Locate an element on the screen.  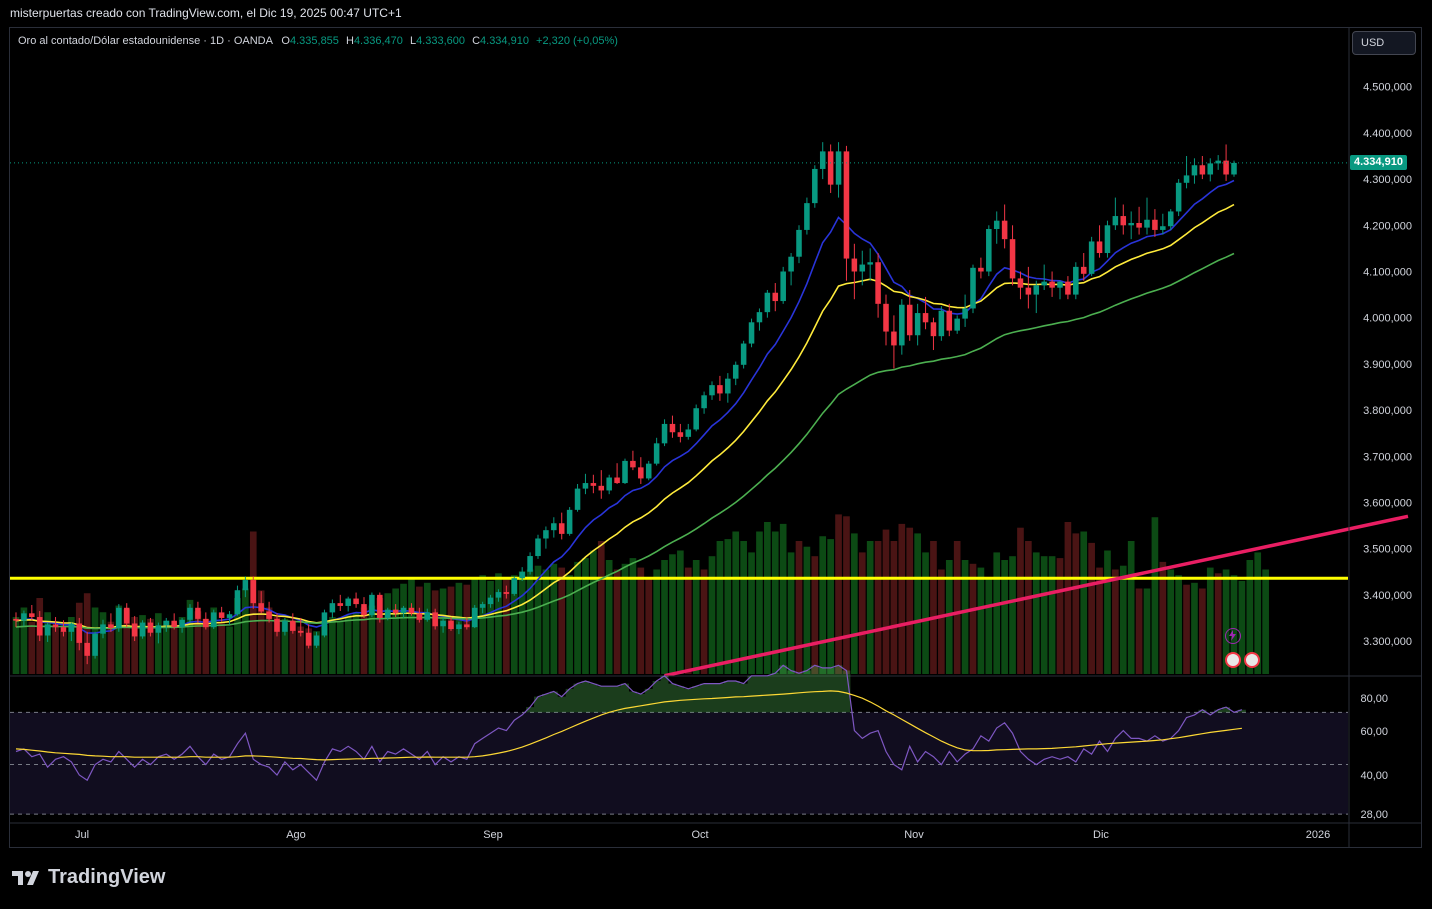
price-tick-label: 3.900,000 is located at coordinates (1387, 365).